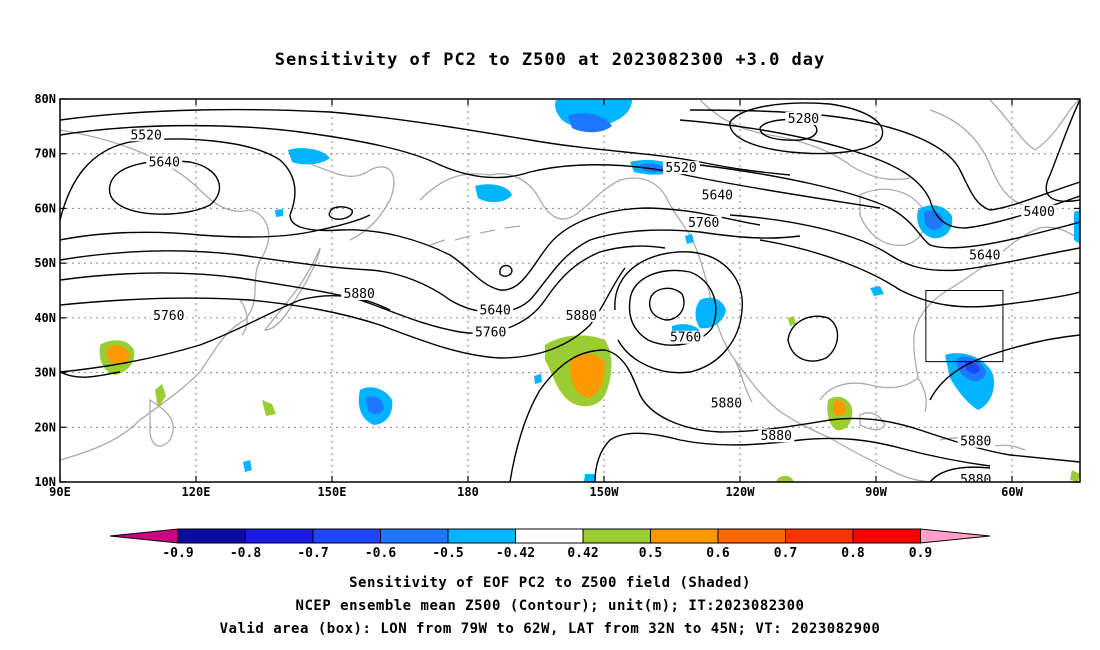 This screenshot has width=1100, height=650. Describe the element at coordinates (582, 553) in the screenshot. I see `colorbar-label: 0.42` at that location.